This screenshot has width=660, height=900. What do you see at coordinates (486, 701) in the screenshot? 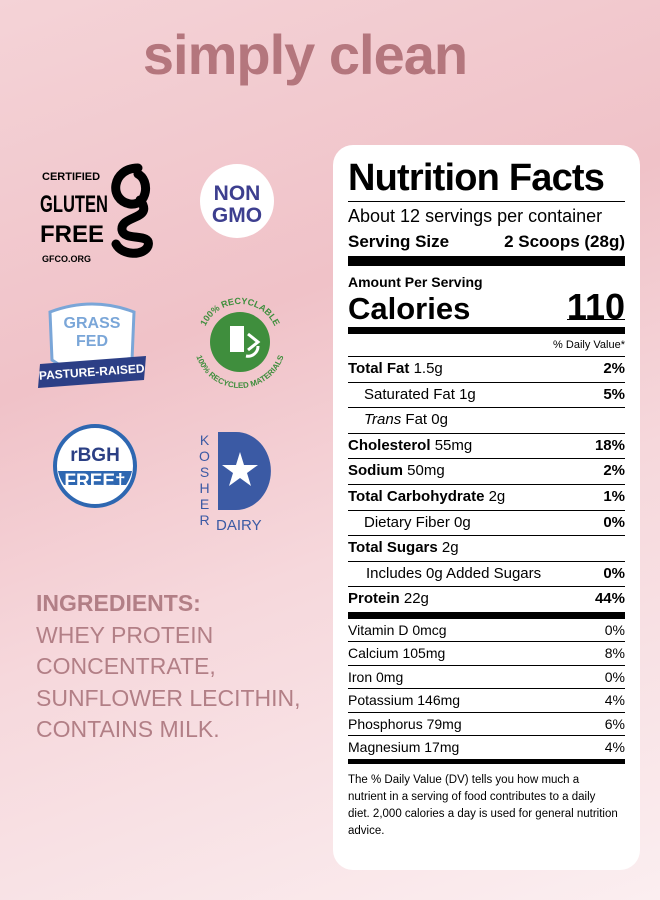
I see `nutrient-row: Potassium 146mg 4%` at bounding box center [486, 701].